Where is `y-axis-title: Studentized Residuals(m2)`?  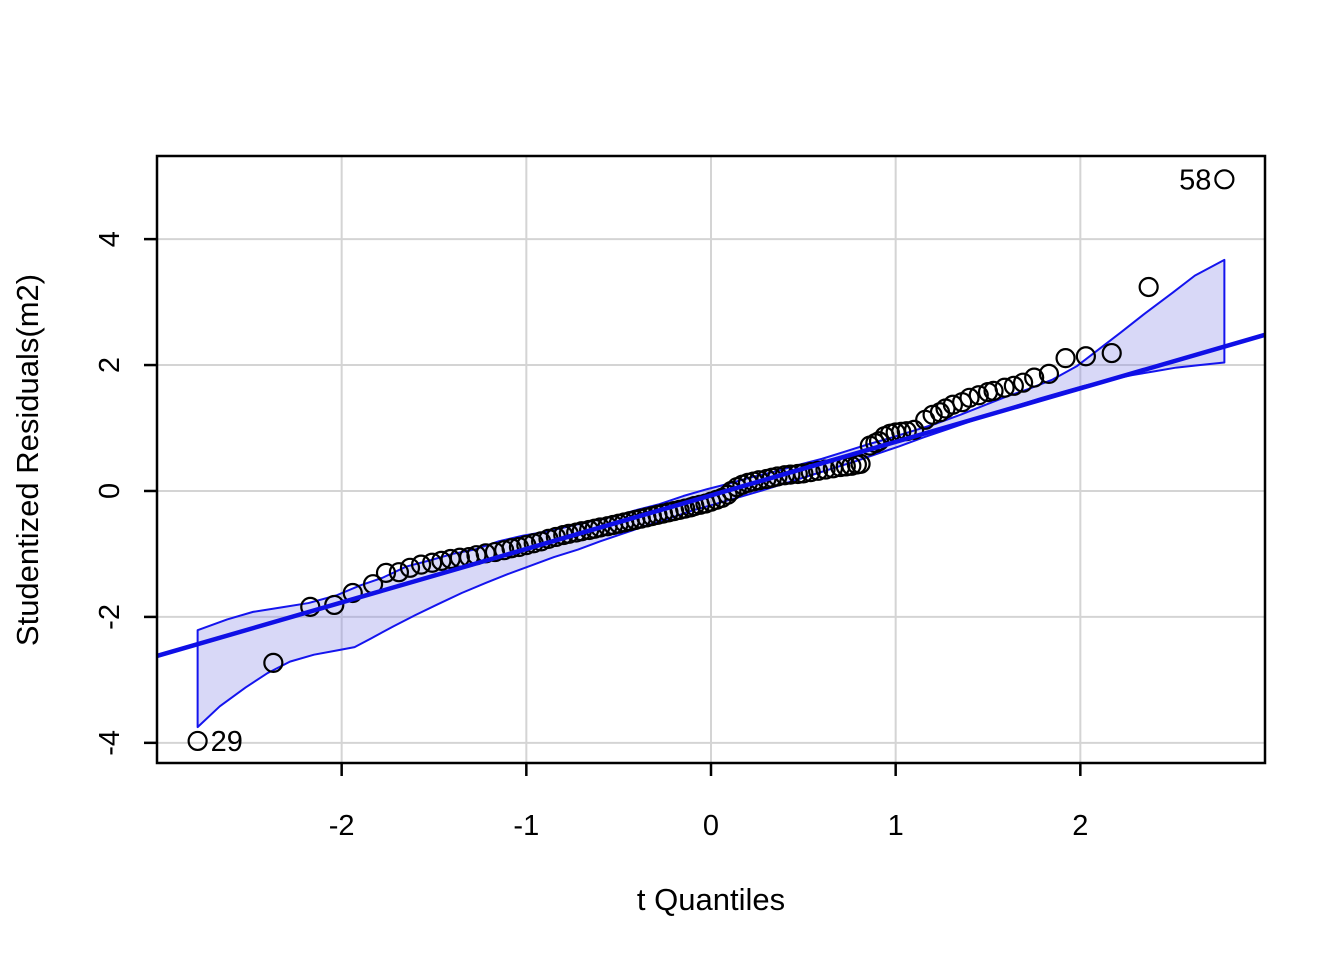 y-axis-title: Studentized Residuals(m2) is located at coordinates (27, 460).